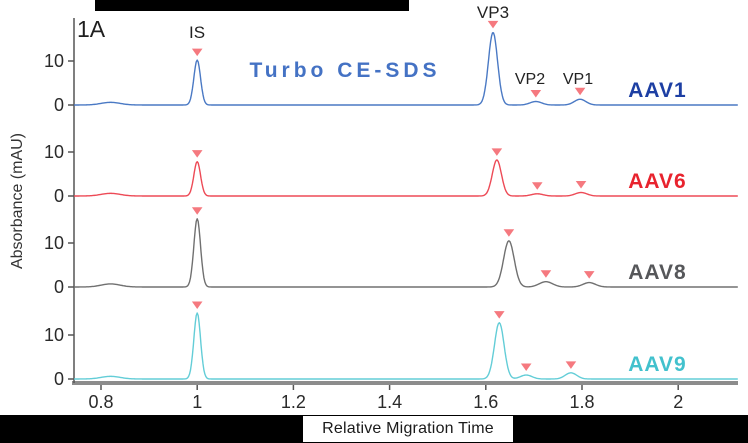 The width and height of the screenshot is (748, 443). I want to click on x-tick-label: 2, so click(678, 402).